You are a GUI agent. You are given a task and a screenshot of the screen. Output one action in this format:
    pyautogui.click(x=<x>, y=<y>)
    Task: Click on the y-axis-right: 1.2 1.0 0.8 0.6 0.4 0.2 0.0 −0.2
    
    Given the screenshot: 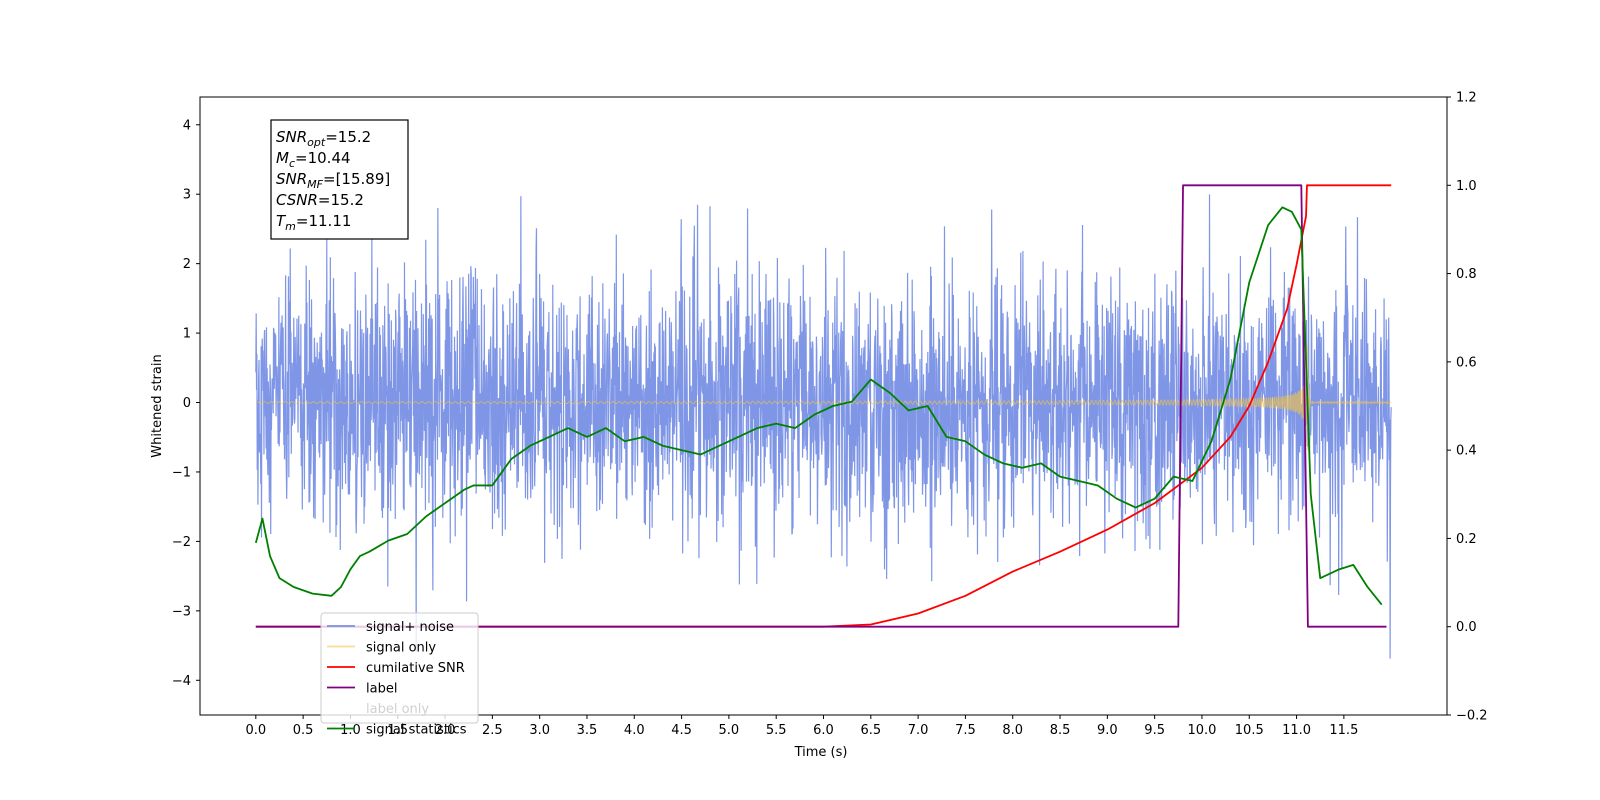 What is the action you would take?
    pyautogui.click(x=1467, y=407)
    